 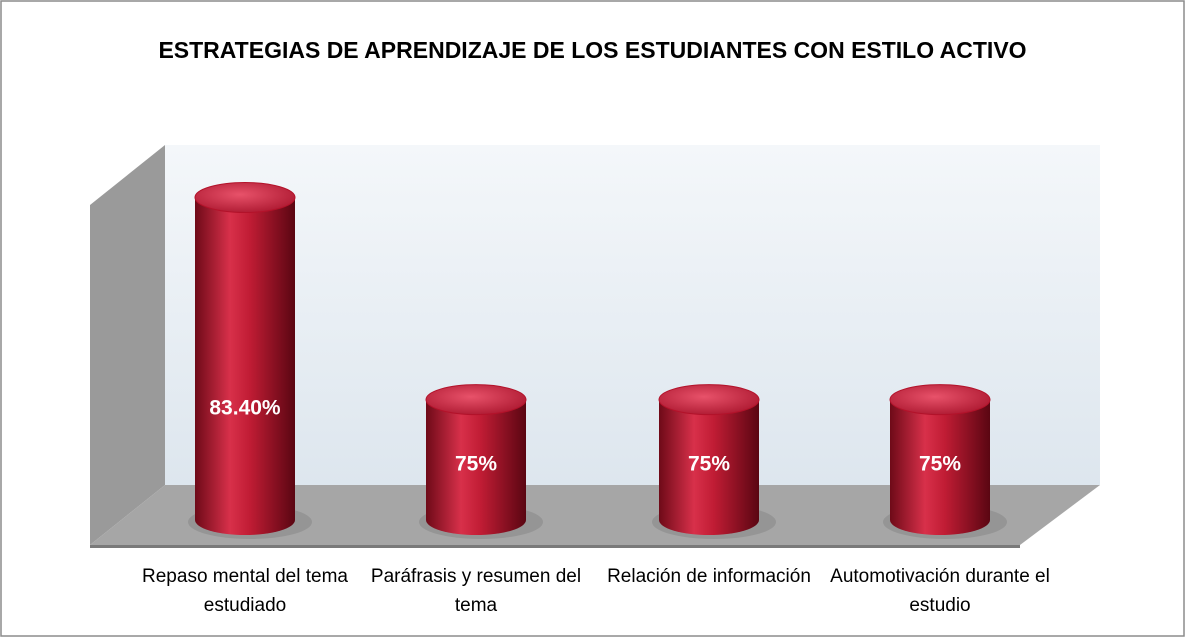 What do you see at coordinates (709, 576) in the screenshot?
I see `x-tick-label: Relación de información` at bounding box center [709, 576].